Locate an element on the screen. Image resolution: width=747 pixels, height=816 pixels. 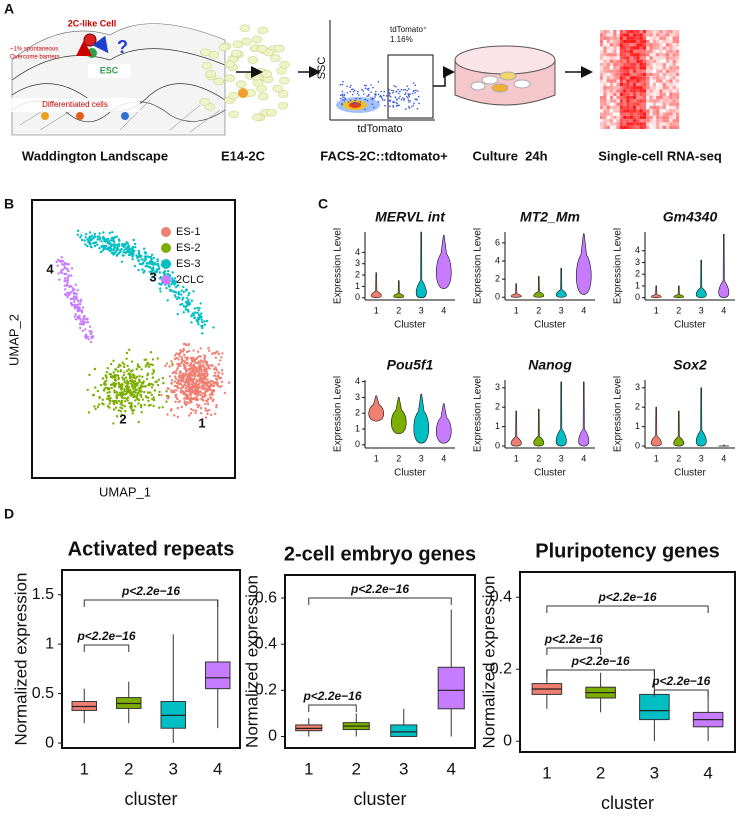
chart-title: MERVL int is located at coordinates (410, 217).